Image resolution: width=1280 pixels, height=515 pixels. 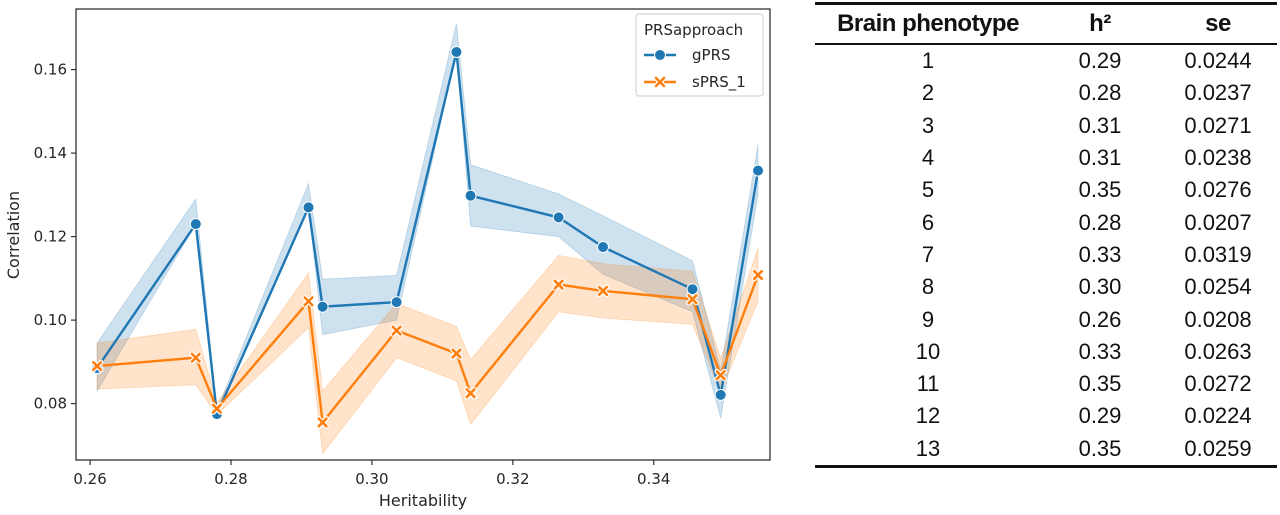 I want to click on cell-se: 0.0276, so click(x=1218, y=190).